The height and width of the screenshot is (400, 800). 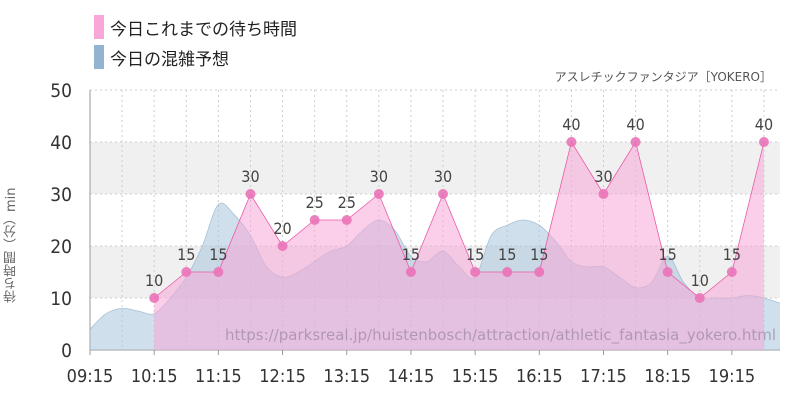 I want to click on x-tick-label: 18:15, so click(x=667, y=376).